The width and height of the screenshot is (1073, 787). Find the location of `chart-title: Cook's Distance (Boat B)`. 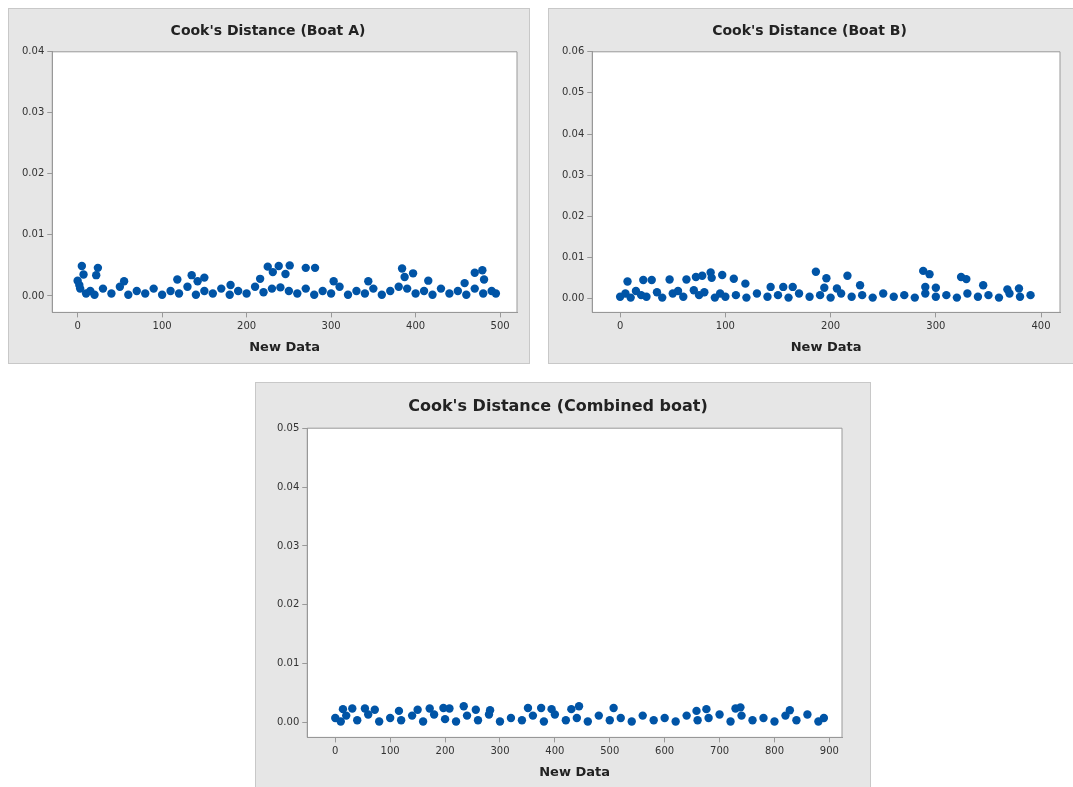

chart-title: Cook's Distance (Boat B) is located at coordinates (809, 30).